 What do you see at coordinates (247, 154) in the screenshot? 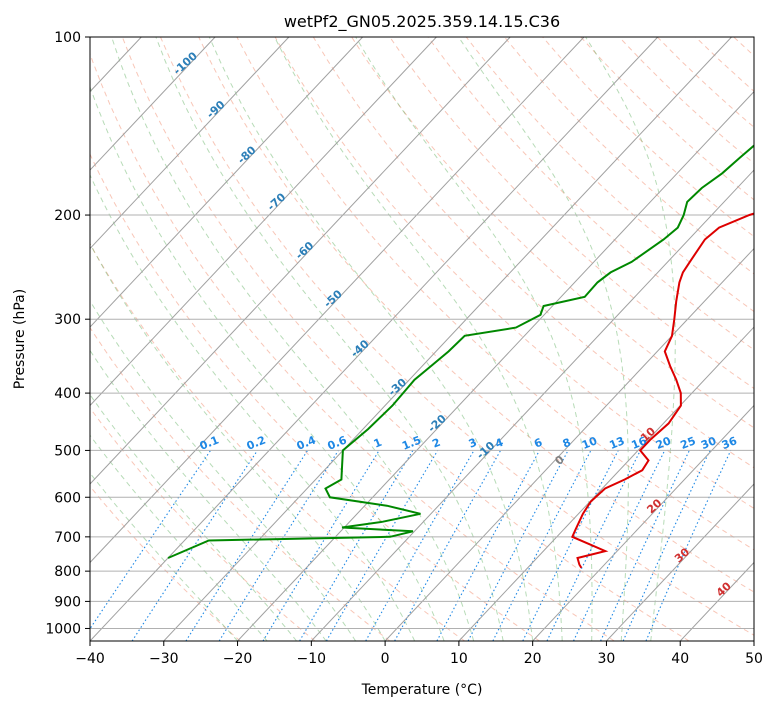
I see `isotherm-label: -80` at bounding box center [247, 154].